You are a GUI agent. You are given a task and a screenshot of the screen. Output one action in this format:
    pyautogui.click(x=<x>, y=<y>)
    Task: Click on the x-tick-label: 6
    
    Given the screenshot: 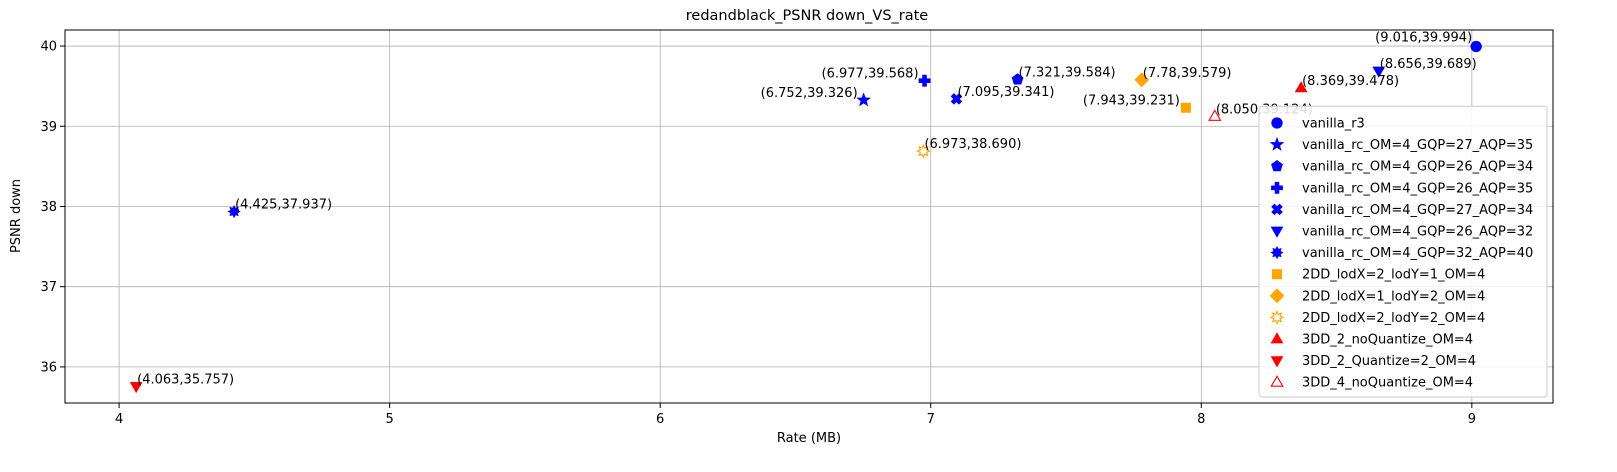 What is the action you would take?
    pyautogui.click(x=660, y=419)
    